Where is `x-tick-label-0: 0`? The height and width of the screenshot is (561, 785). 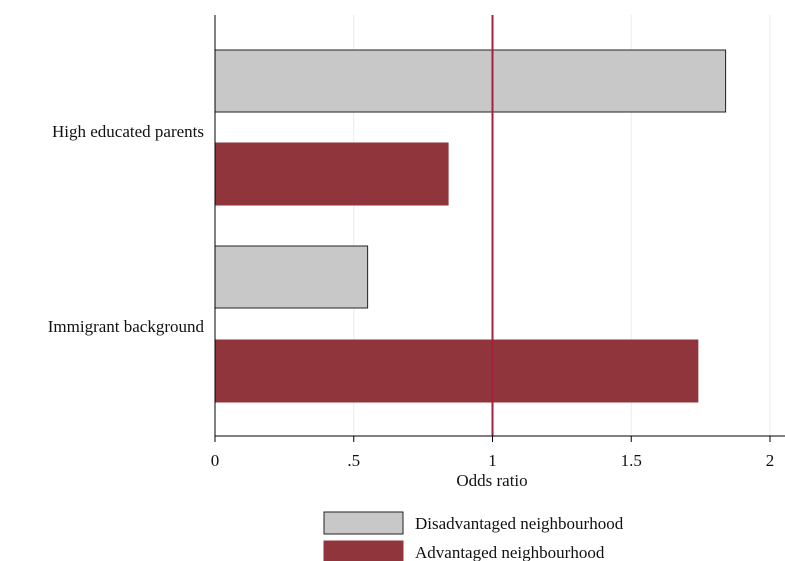
x-tick-label-0: 0 is located at coordinates (215, 460).